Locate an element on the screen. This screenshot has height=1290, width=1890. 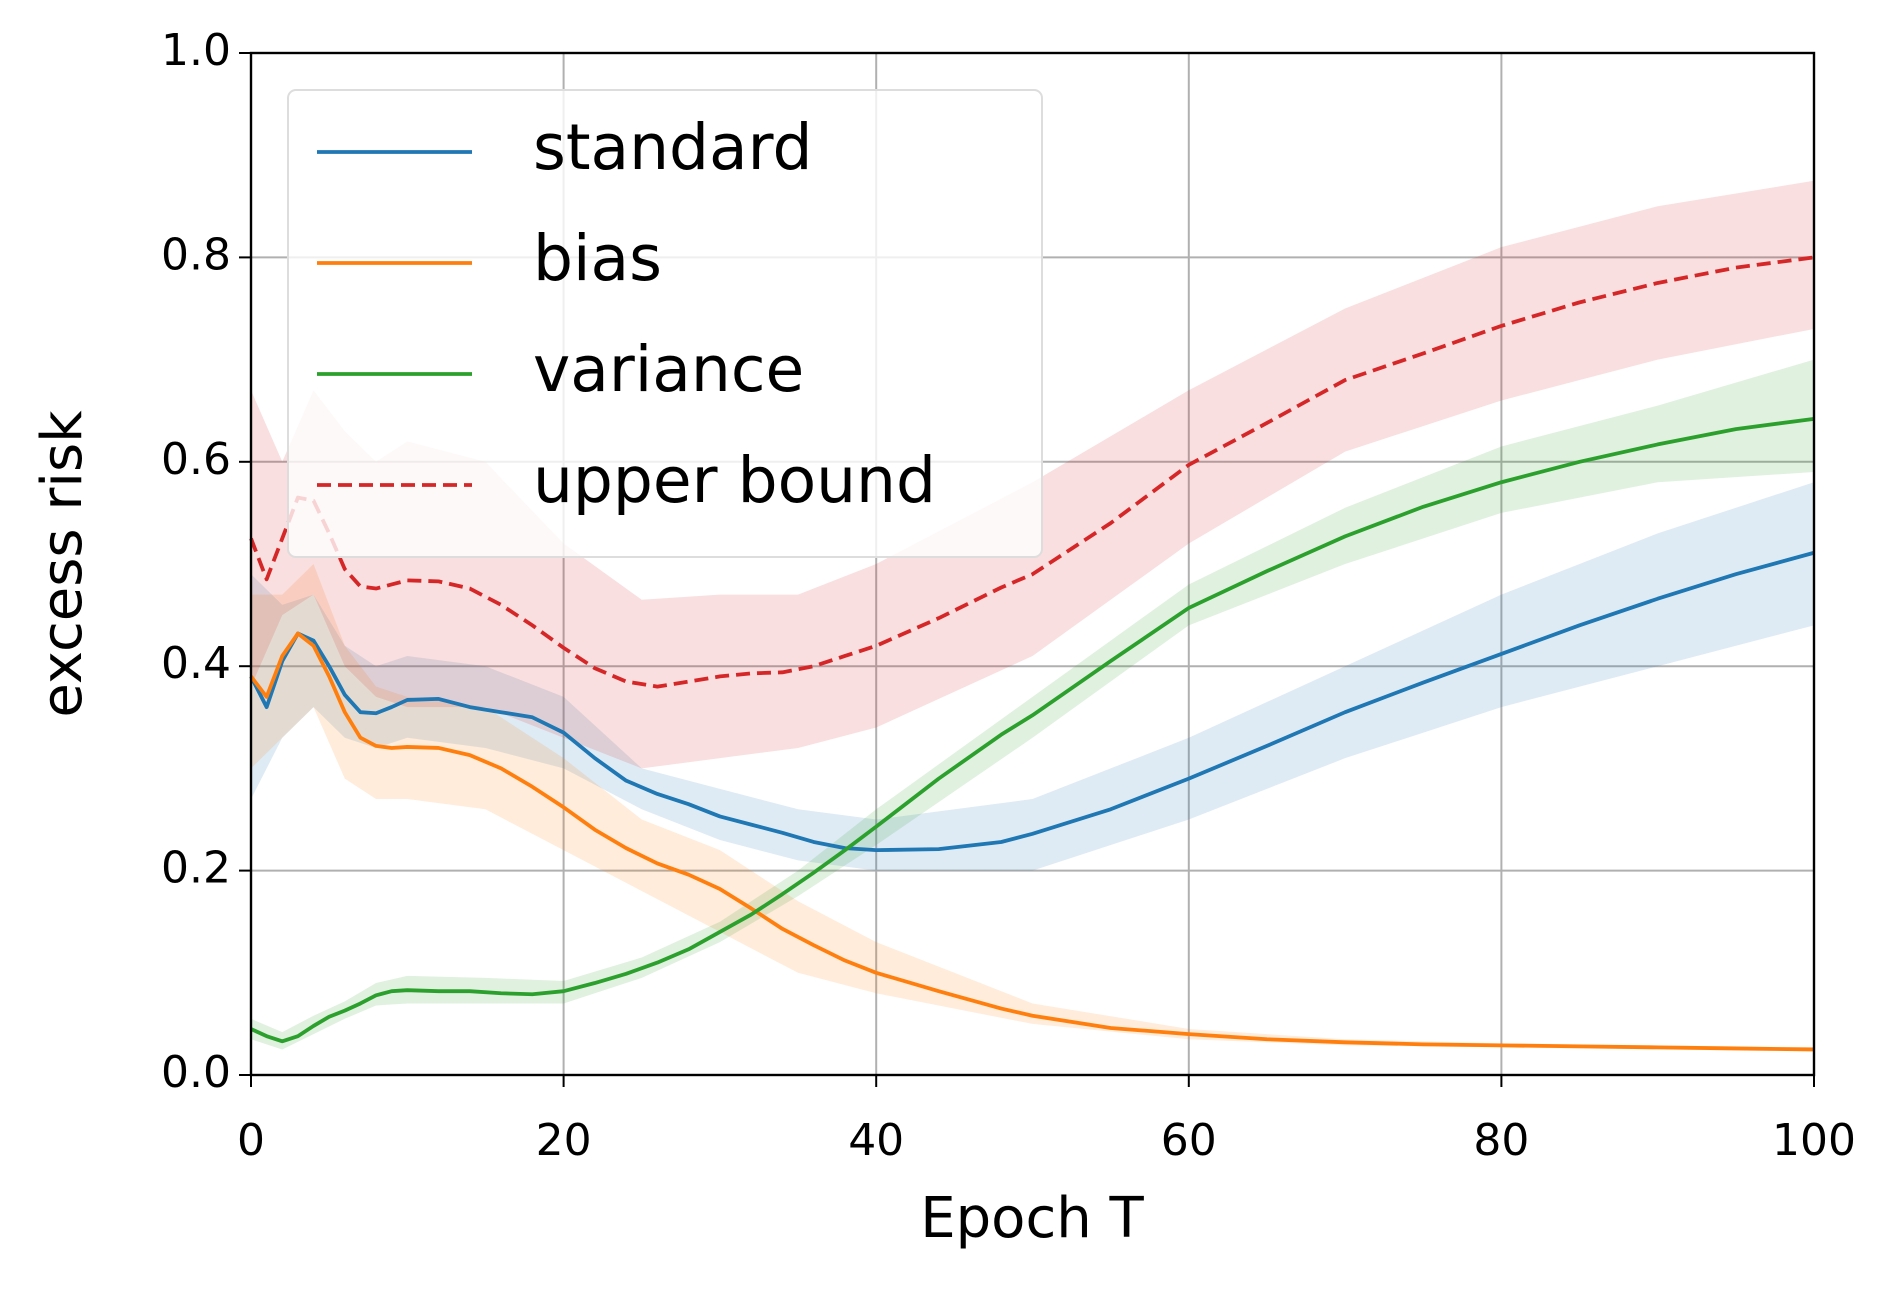
x-tick-label: 0 is located at coordinates (251, 1140).